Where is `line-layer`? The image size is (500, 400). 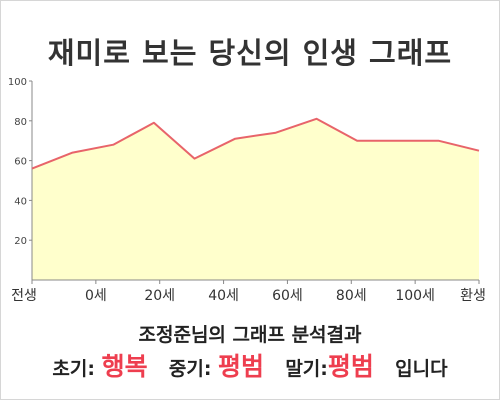
line-layer is located at coordinates (255, 143).